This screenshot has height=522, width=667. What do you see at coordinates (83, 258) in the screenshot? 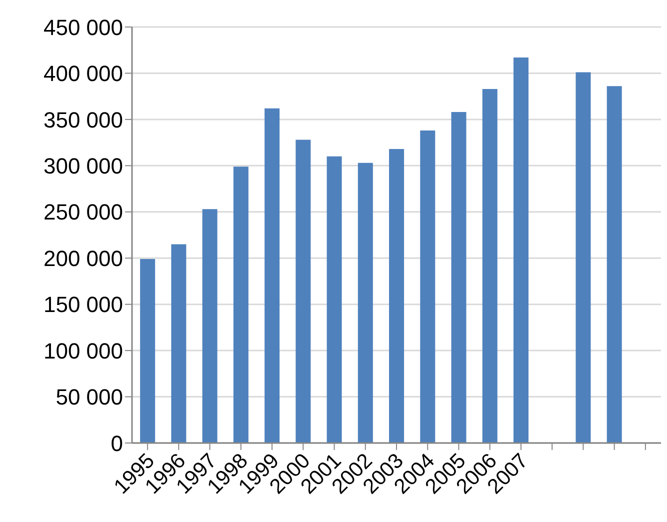
I see `y-tick-label: 200 000` at bounding box center [83, 258].